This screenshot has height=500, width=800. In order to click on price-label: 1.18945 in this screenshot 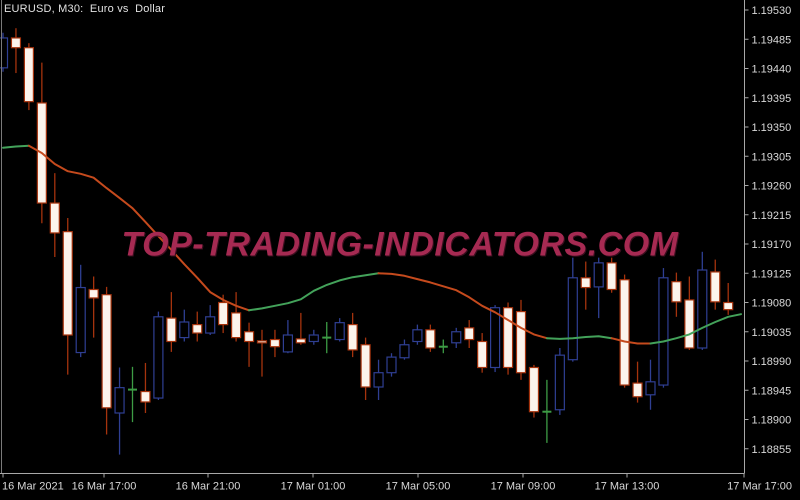, I will do `click(772, 391)`.